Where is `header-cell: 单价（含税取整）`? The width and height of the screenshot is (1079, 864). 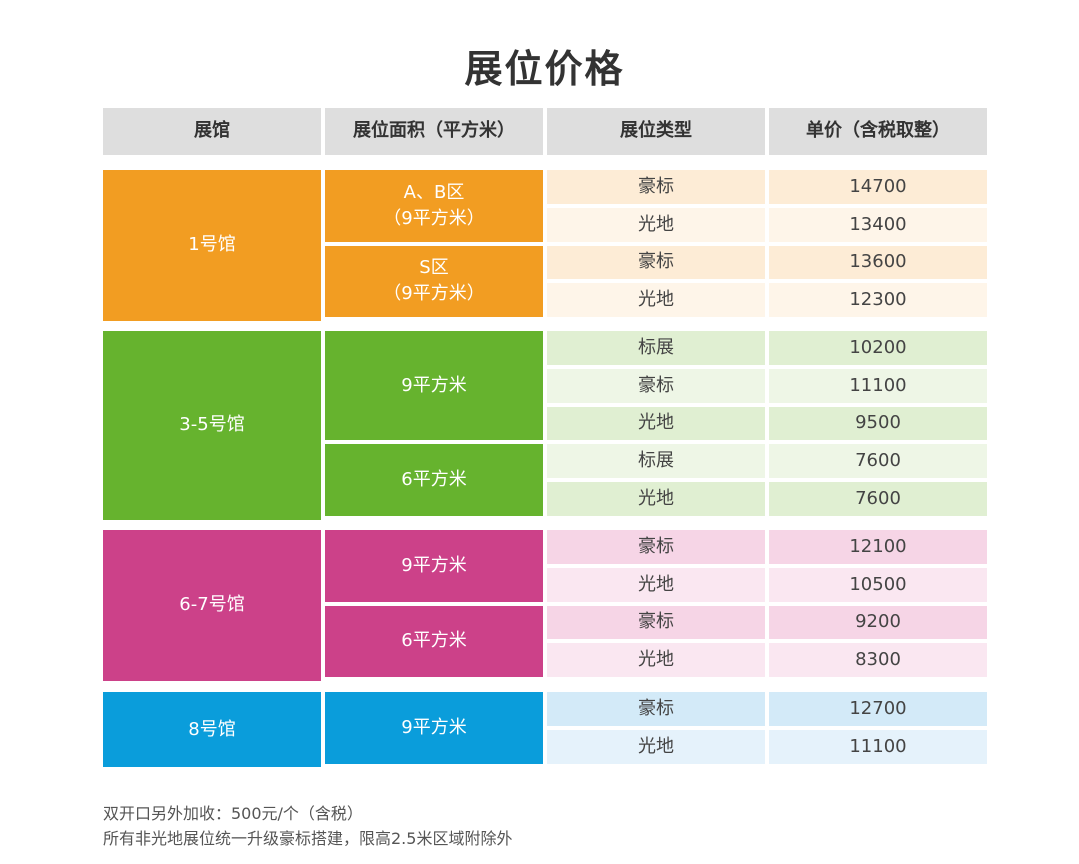 header-cell: 单价（含税取整） is located at coordinates (878, 131).